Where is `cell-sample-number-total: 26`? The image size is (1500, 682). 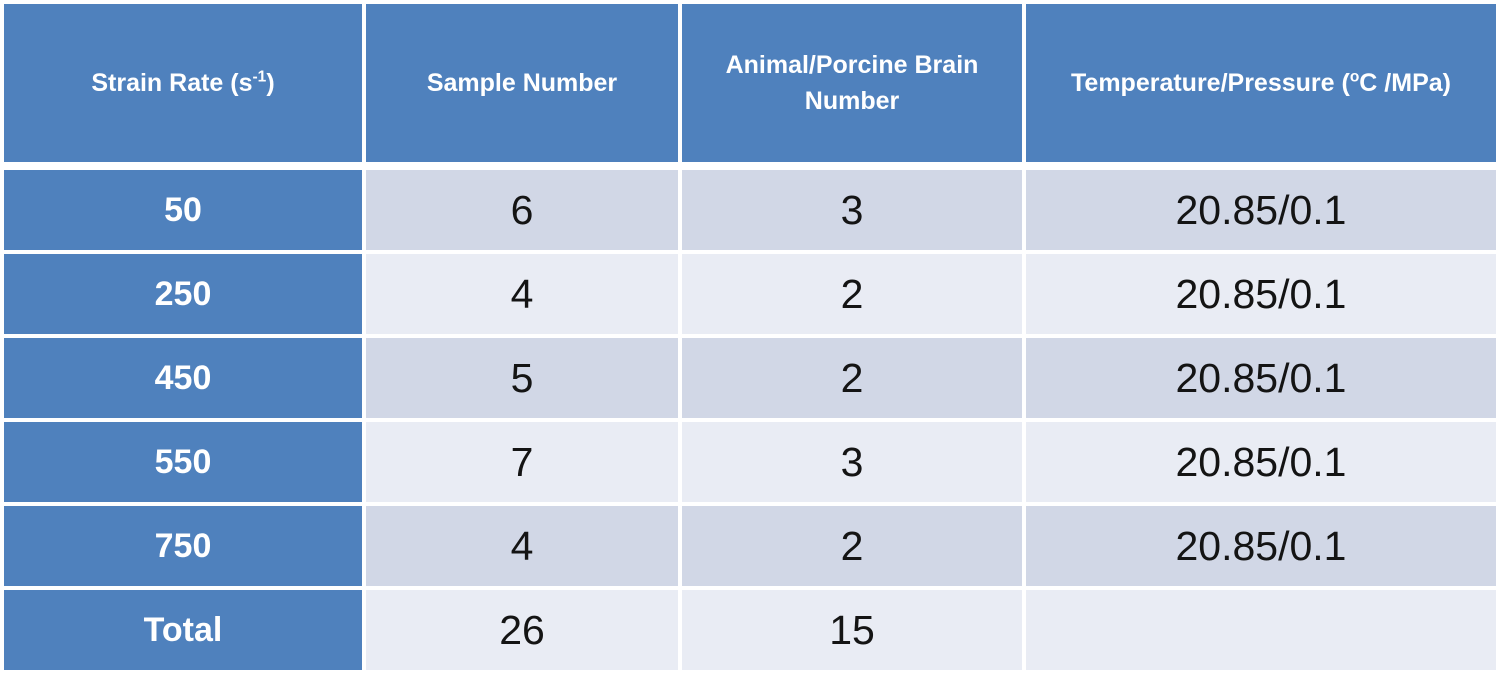
cell-sample-number-total: 26 is located at coordinates (522, 630).